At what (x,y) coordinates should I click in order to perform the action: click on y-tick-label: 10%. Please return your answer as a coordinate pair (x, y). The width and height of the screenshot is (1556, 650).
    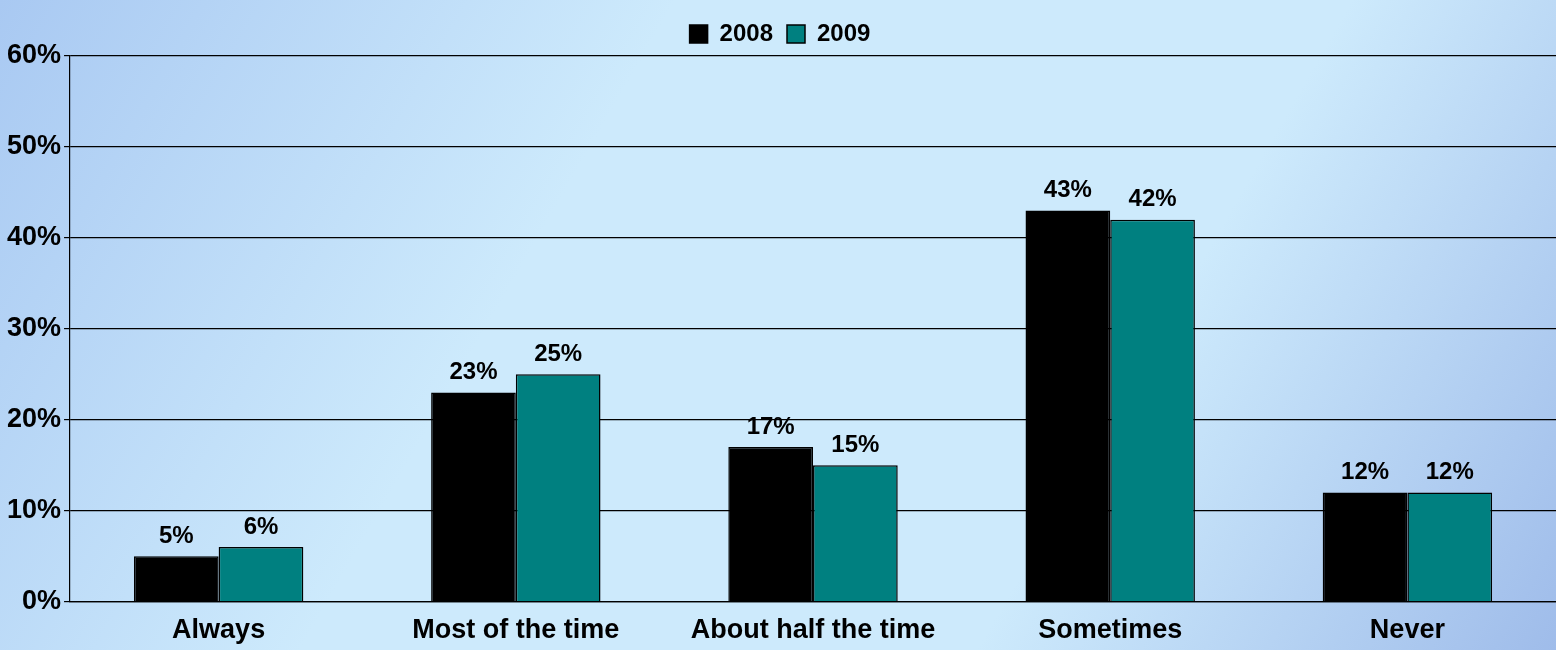
    Looking at the image, I should click on (34, 509).